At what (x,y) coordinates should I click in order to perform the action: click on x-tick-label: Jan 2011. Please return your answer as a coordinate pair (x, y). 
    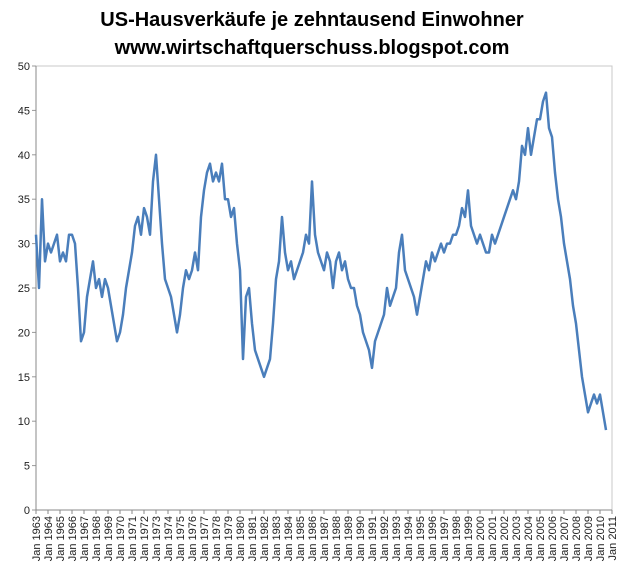
    Looking at the image, I should click on (613, 538).